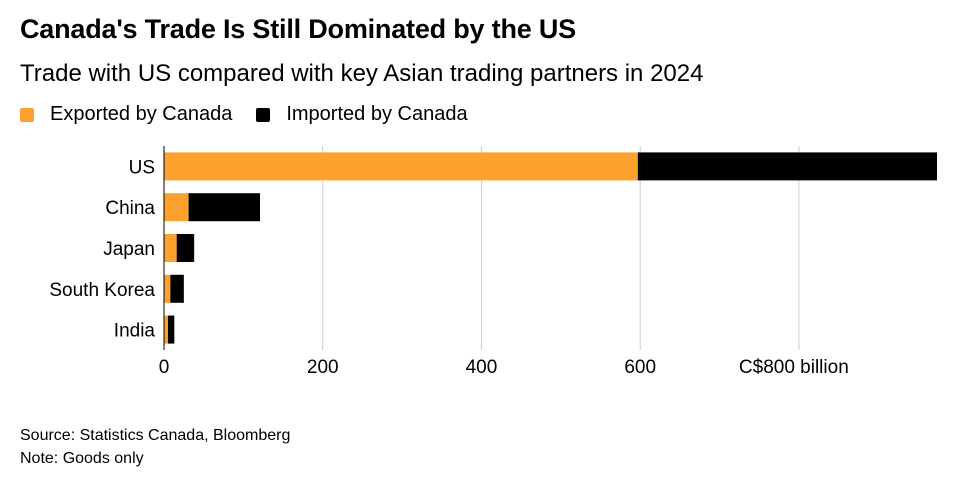 The image size is (960, 483). What do you see at coordinates (176, 207) in the screenshot?
I see `bar-china-exported` at bounding box center [176, 207].